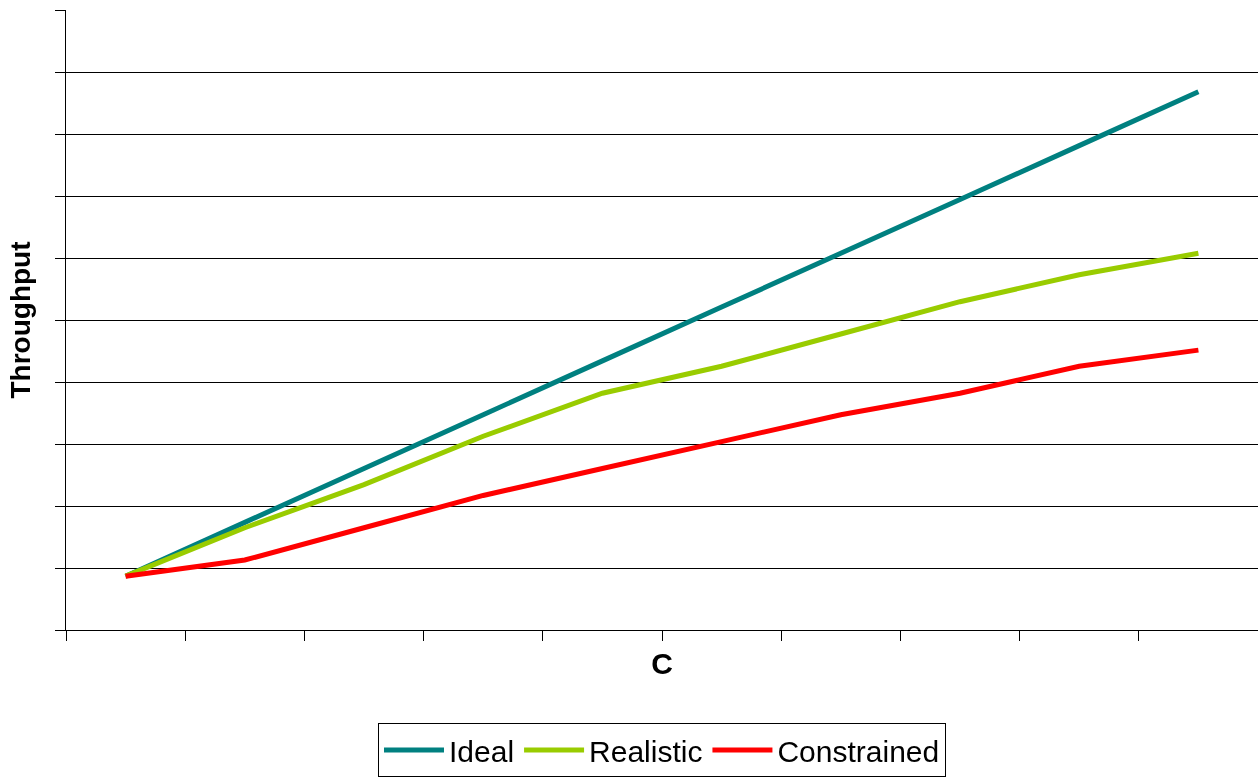 The width and height of the screenshot is (1258, 781). What do you see at coordinates (20, 320) in the screenshot?
I see `y-axis-title: Throughput` at bounding box center [20, 320].